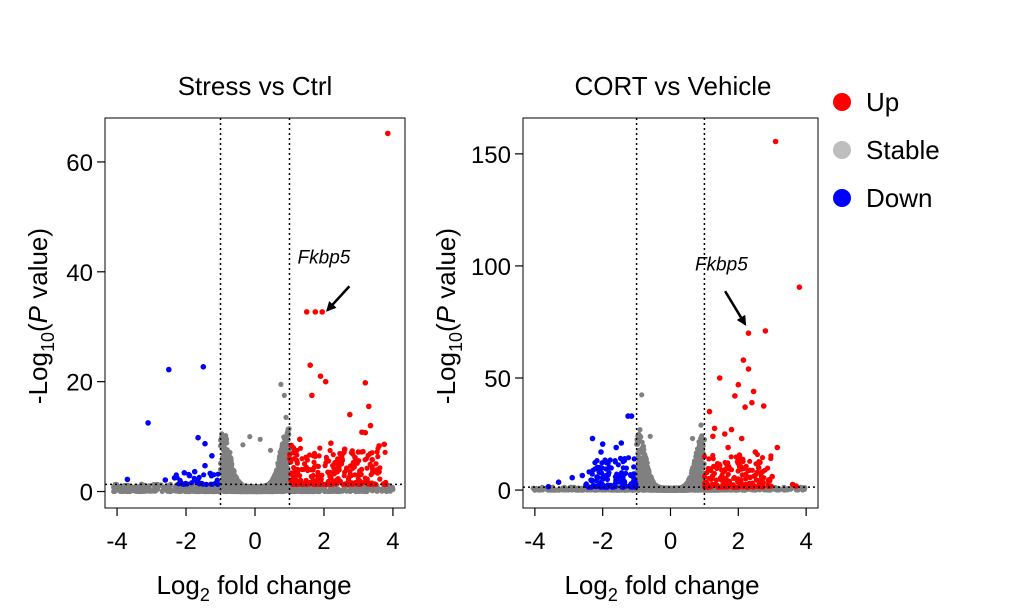 The width and height of the screenshot is (1013, 609). Describe the element at coordinates (392, 541) in the screenshot. I see `x-tick-label: 4` at that location.